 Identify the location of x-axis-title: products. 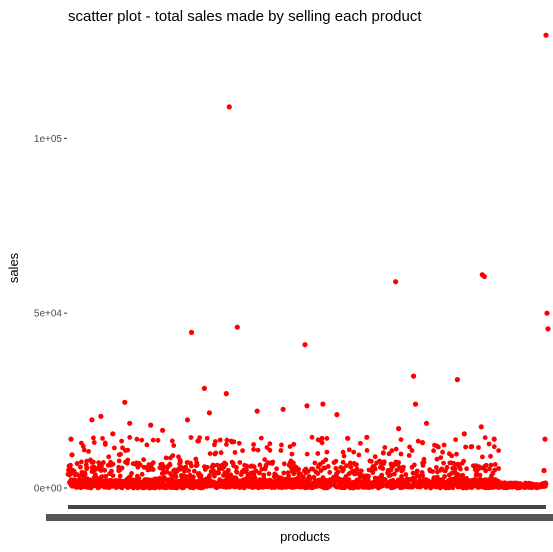
(305, 536).